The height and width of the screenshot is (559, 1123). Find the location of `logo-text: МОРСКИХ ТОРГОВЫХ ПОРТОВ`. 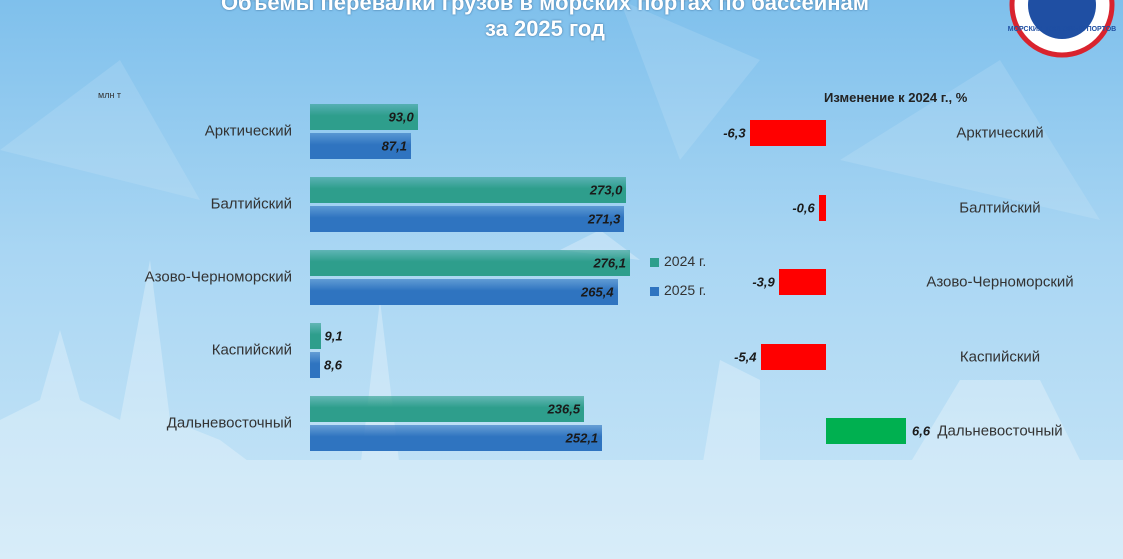

logo-text: МОРСКИХ ТОРГОВЫХ ПОРТОВ is located at coordinates (1062, 29).